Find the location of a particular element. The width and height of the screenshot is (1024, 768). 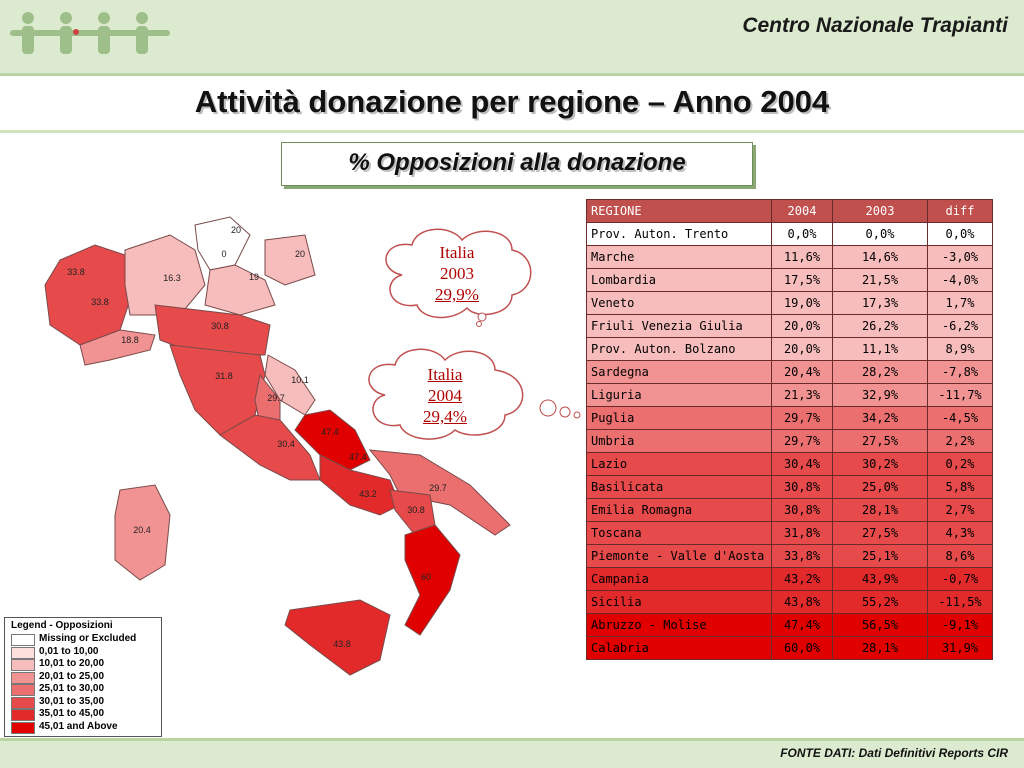

region-emilia is located at coordinates (212, 330).